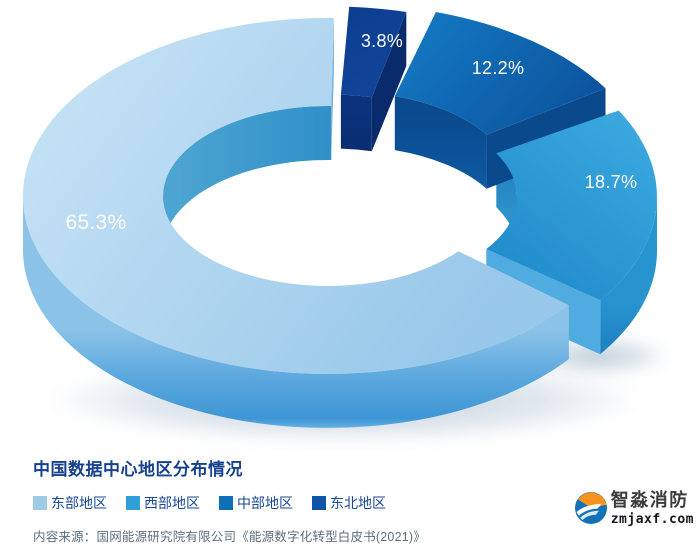 The height and width of the screenshot is (549, 700). What do you see at coordinates (247, 177) in the screenshot?
I see `slice-east-inner-wall` at bounding box center [247, 177].